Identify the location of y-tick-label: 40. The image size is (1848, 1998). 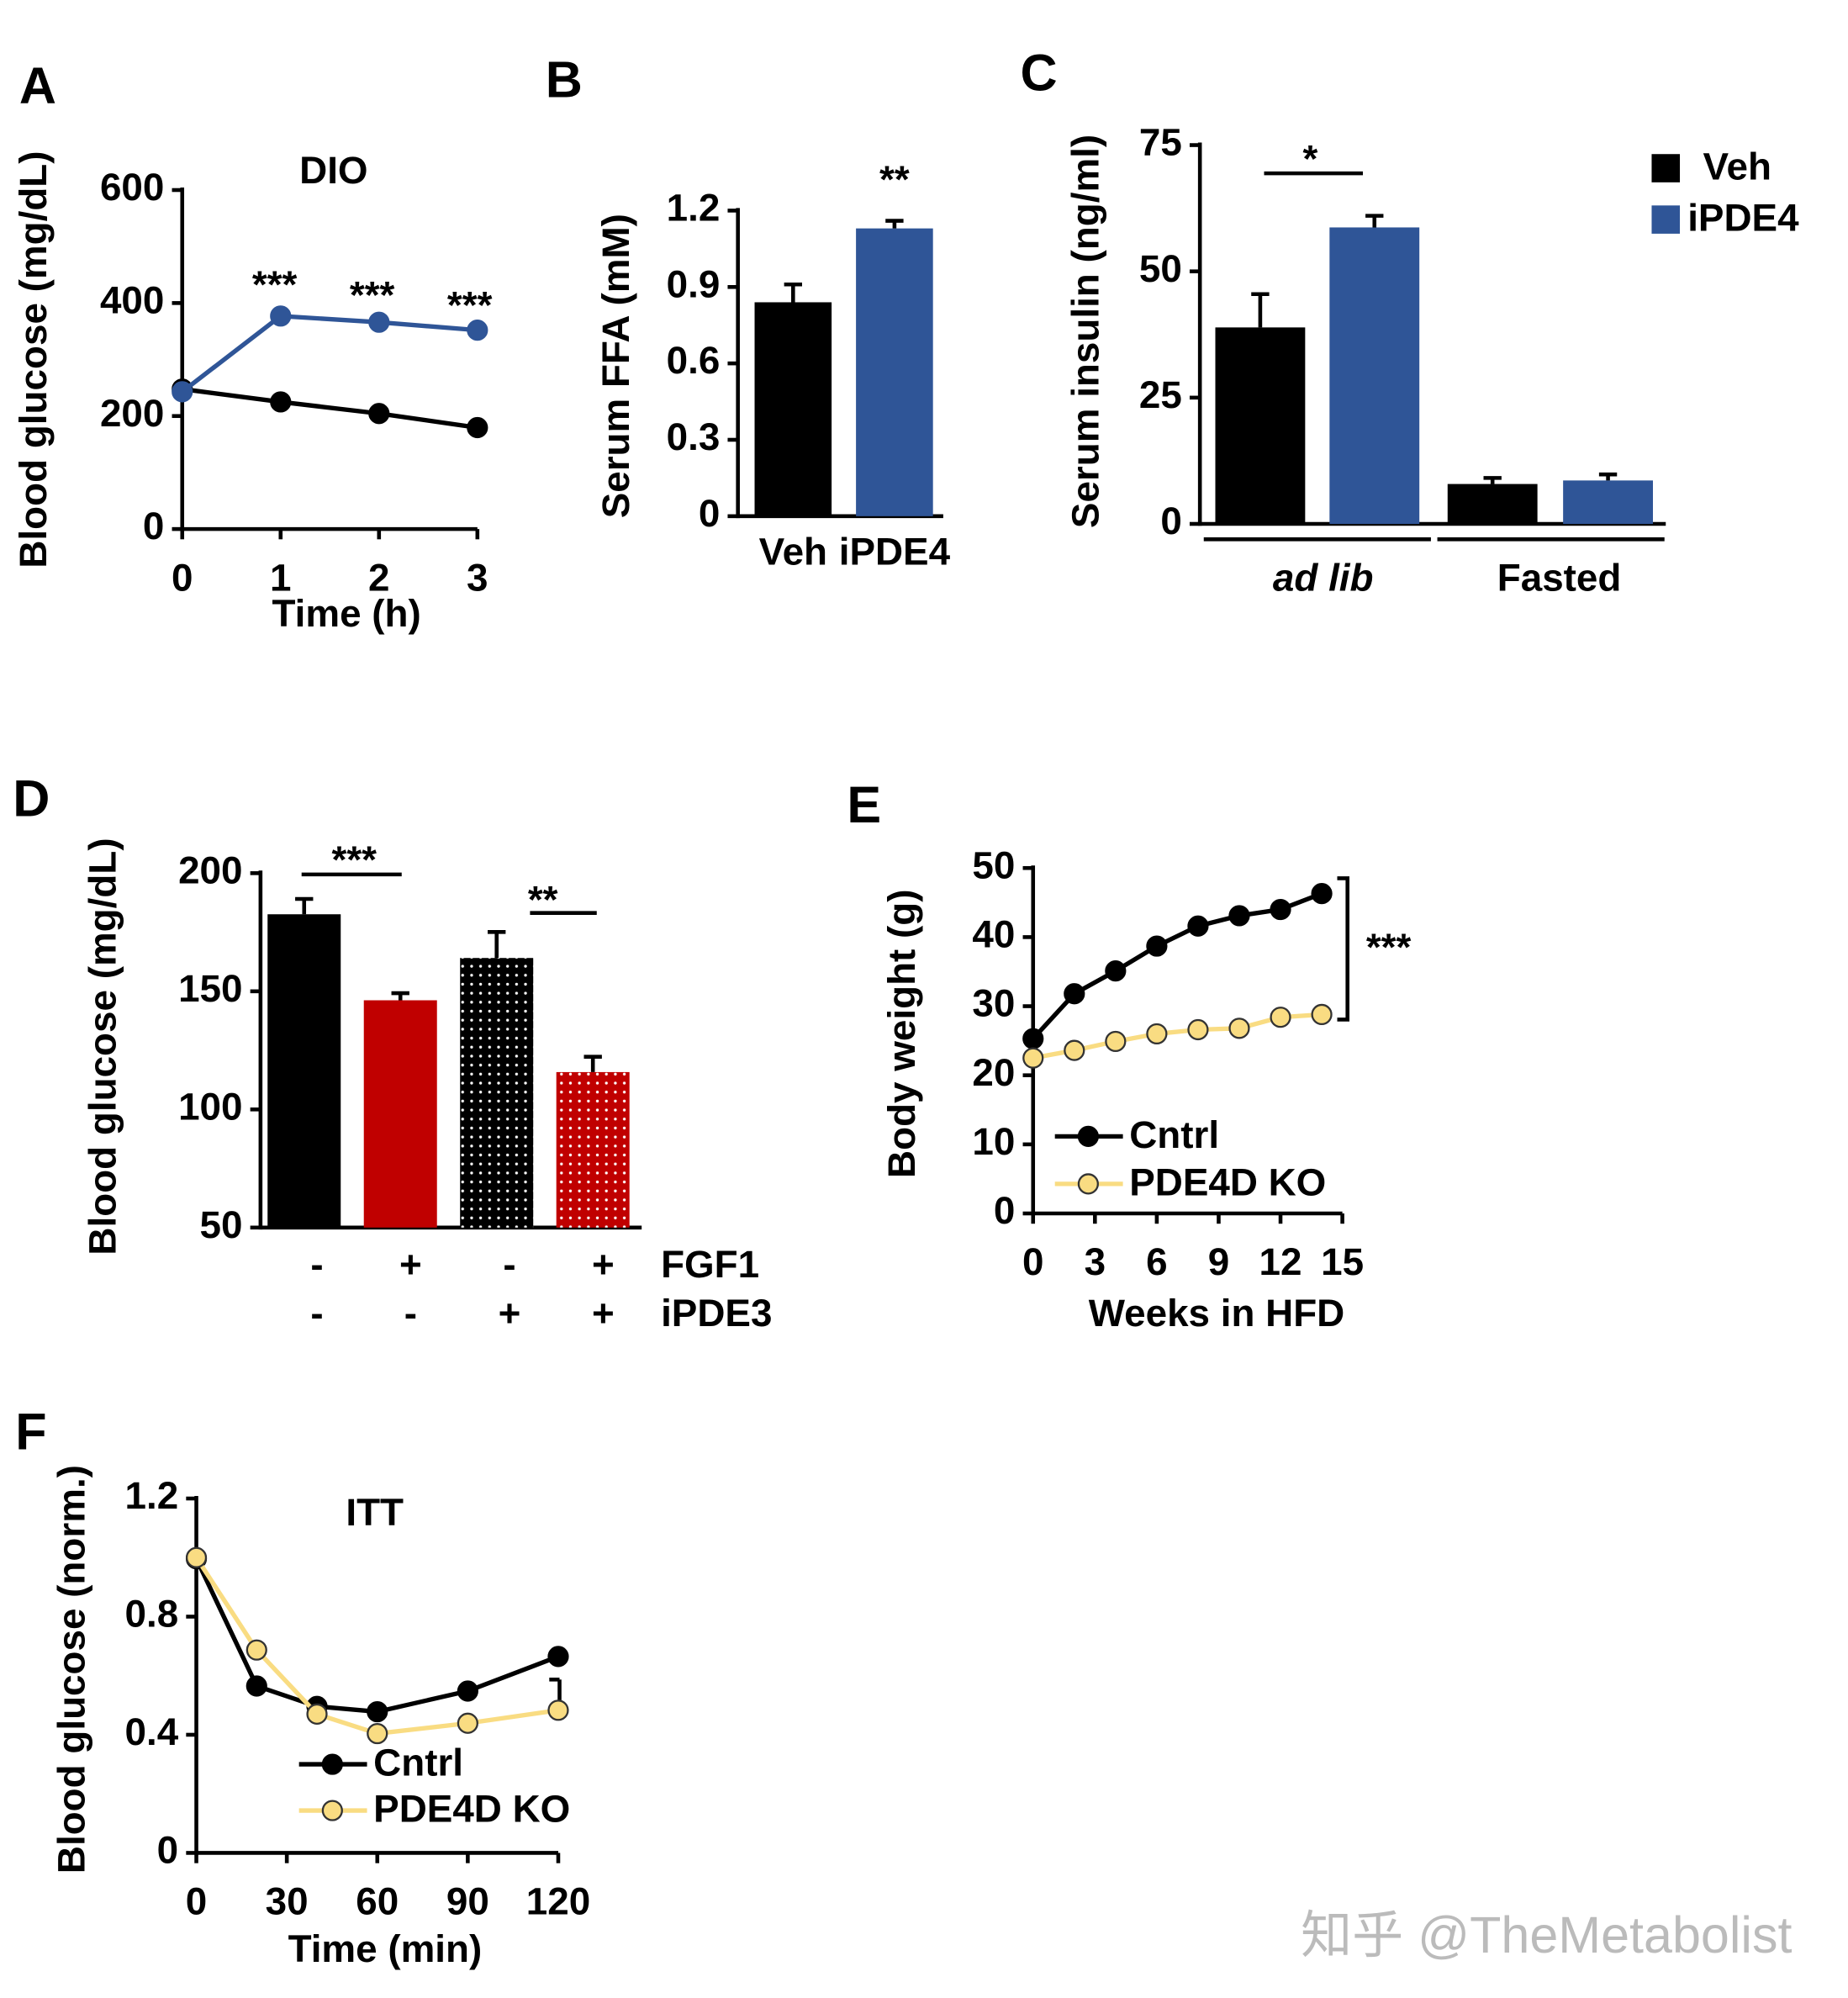
(993, 933).